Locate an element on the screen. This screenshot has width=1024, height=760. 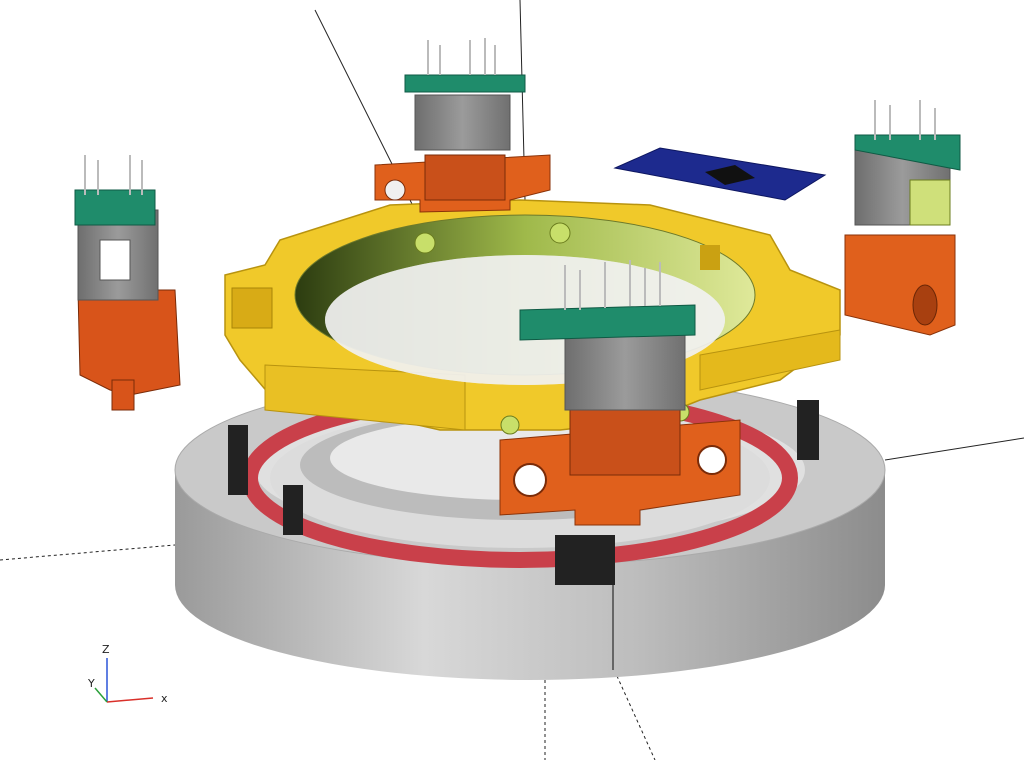
sensor-module-right is located at coordinates (902, 218).